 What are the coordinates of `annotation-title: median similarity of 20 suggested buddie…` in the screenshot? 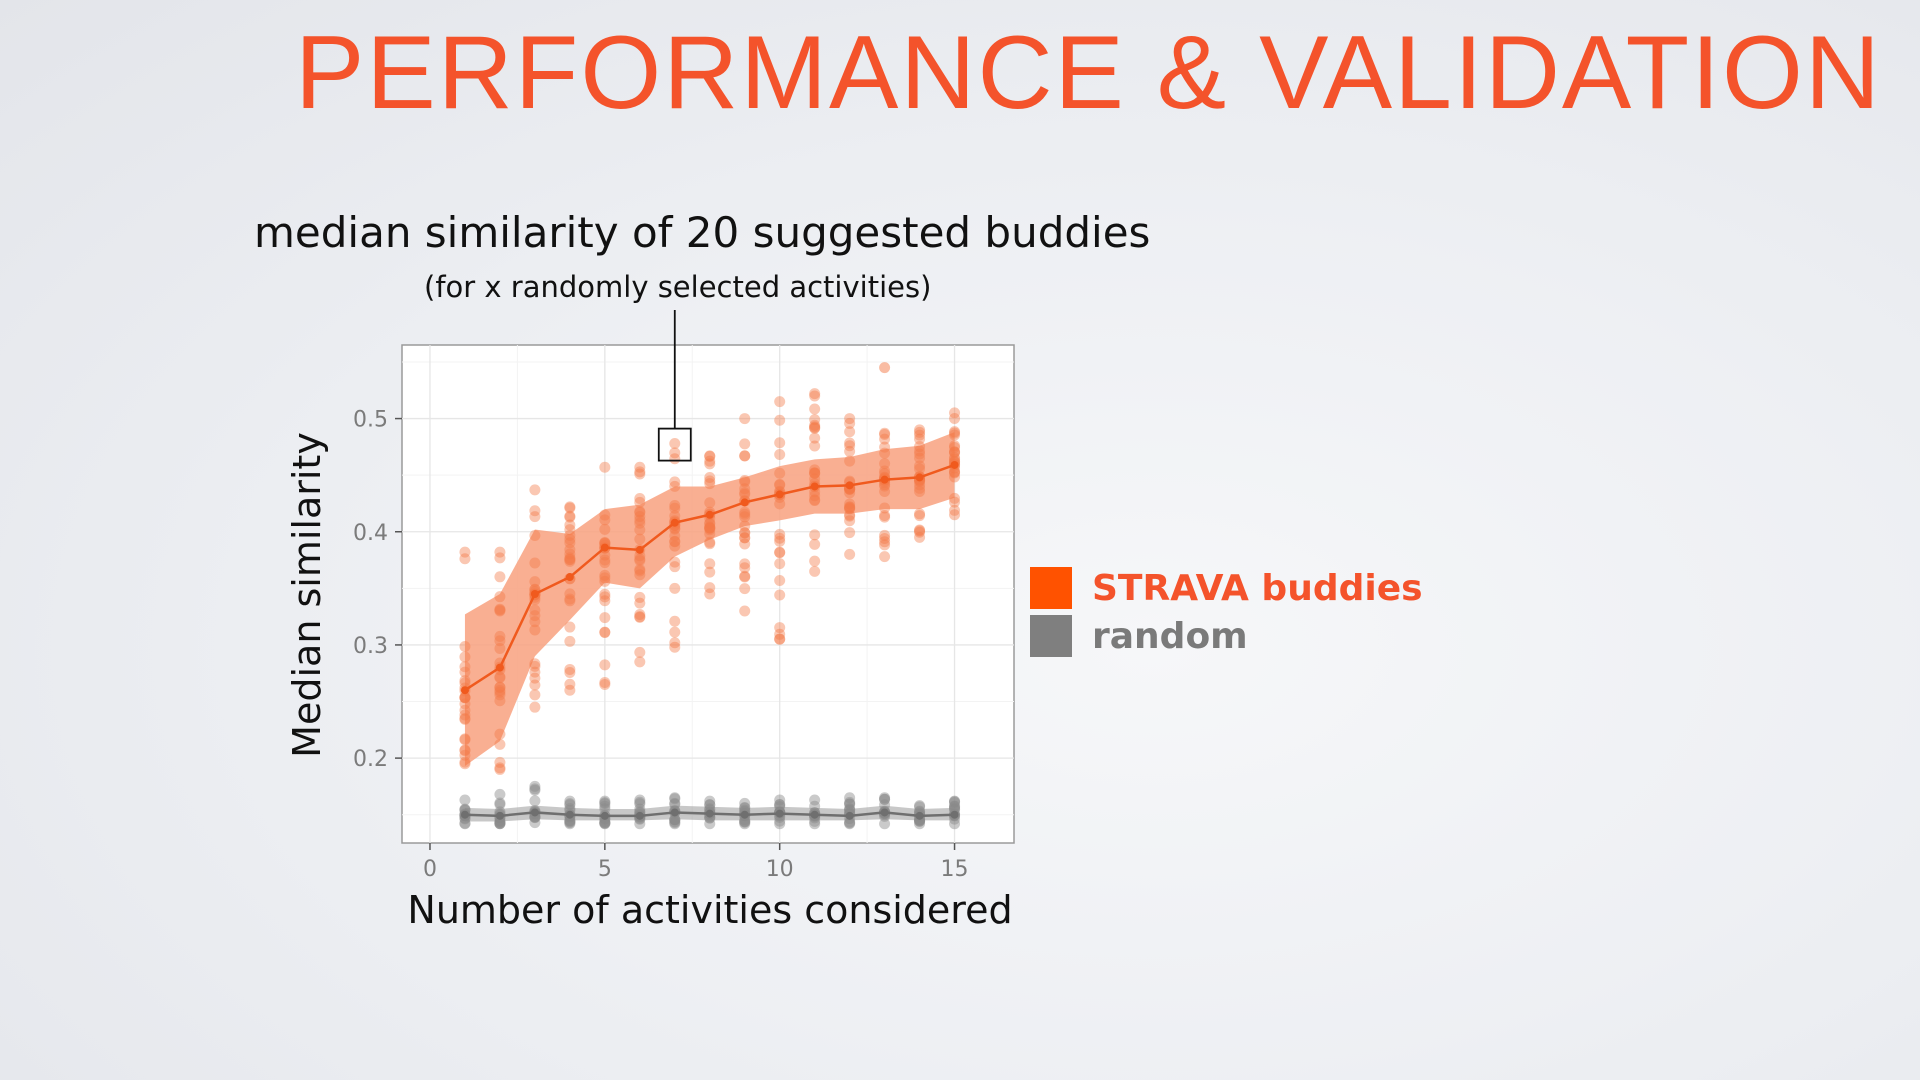 It's located at (702, 232).